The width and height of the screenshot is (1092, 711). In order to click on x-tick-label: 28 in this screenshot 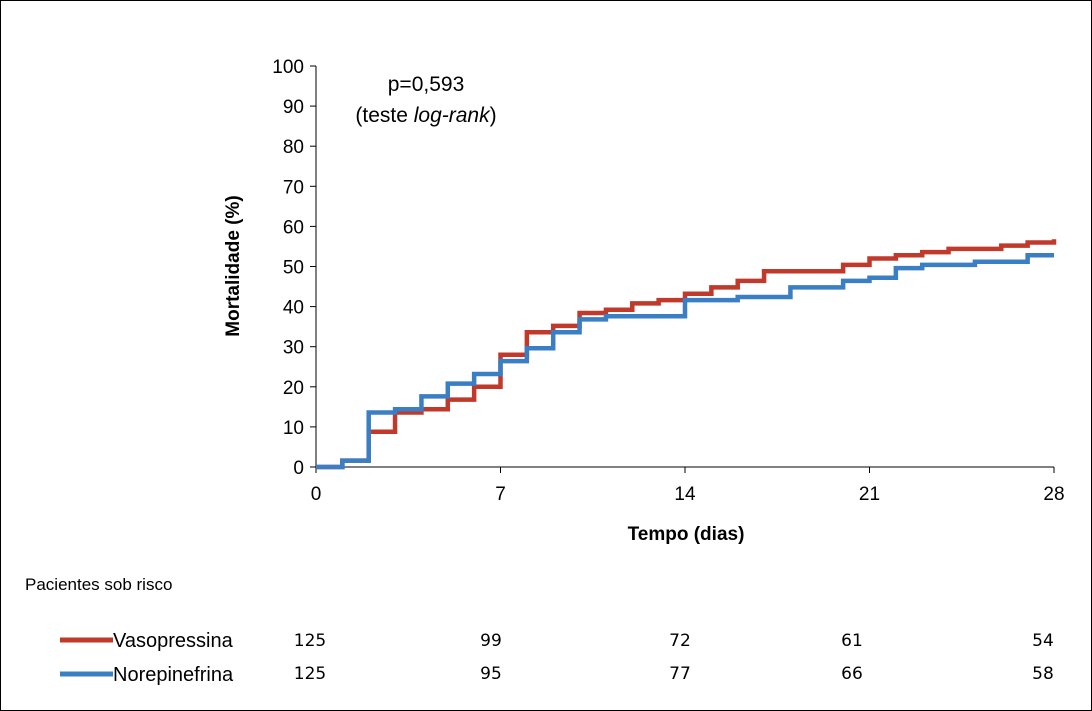, I will do `click(1053, 494)`.